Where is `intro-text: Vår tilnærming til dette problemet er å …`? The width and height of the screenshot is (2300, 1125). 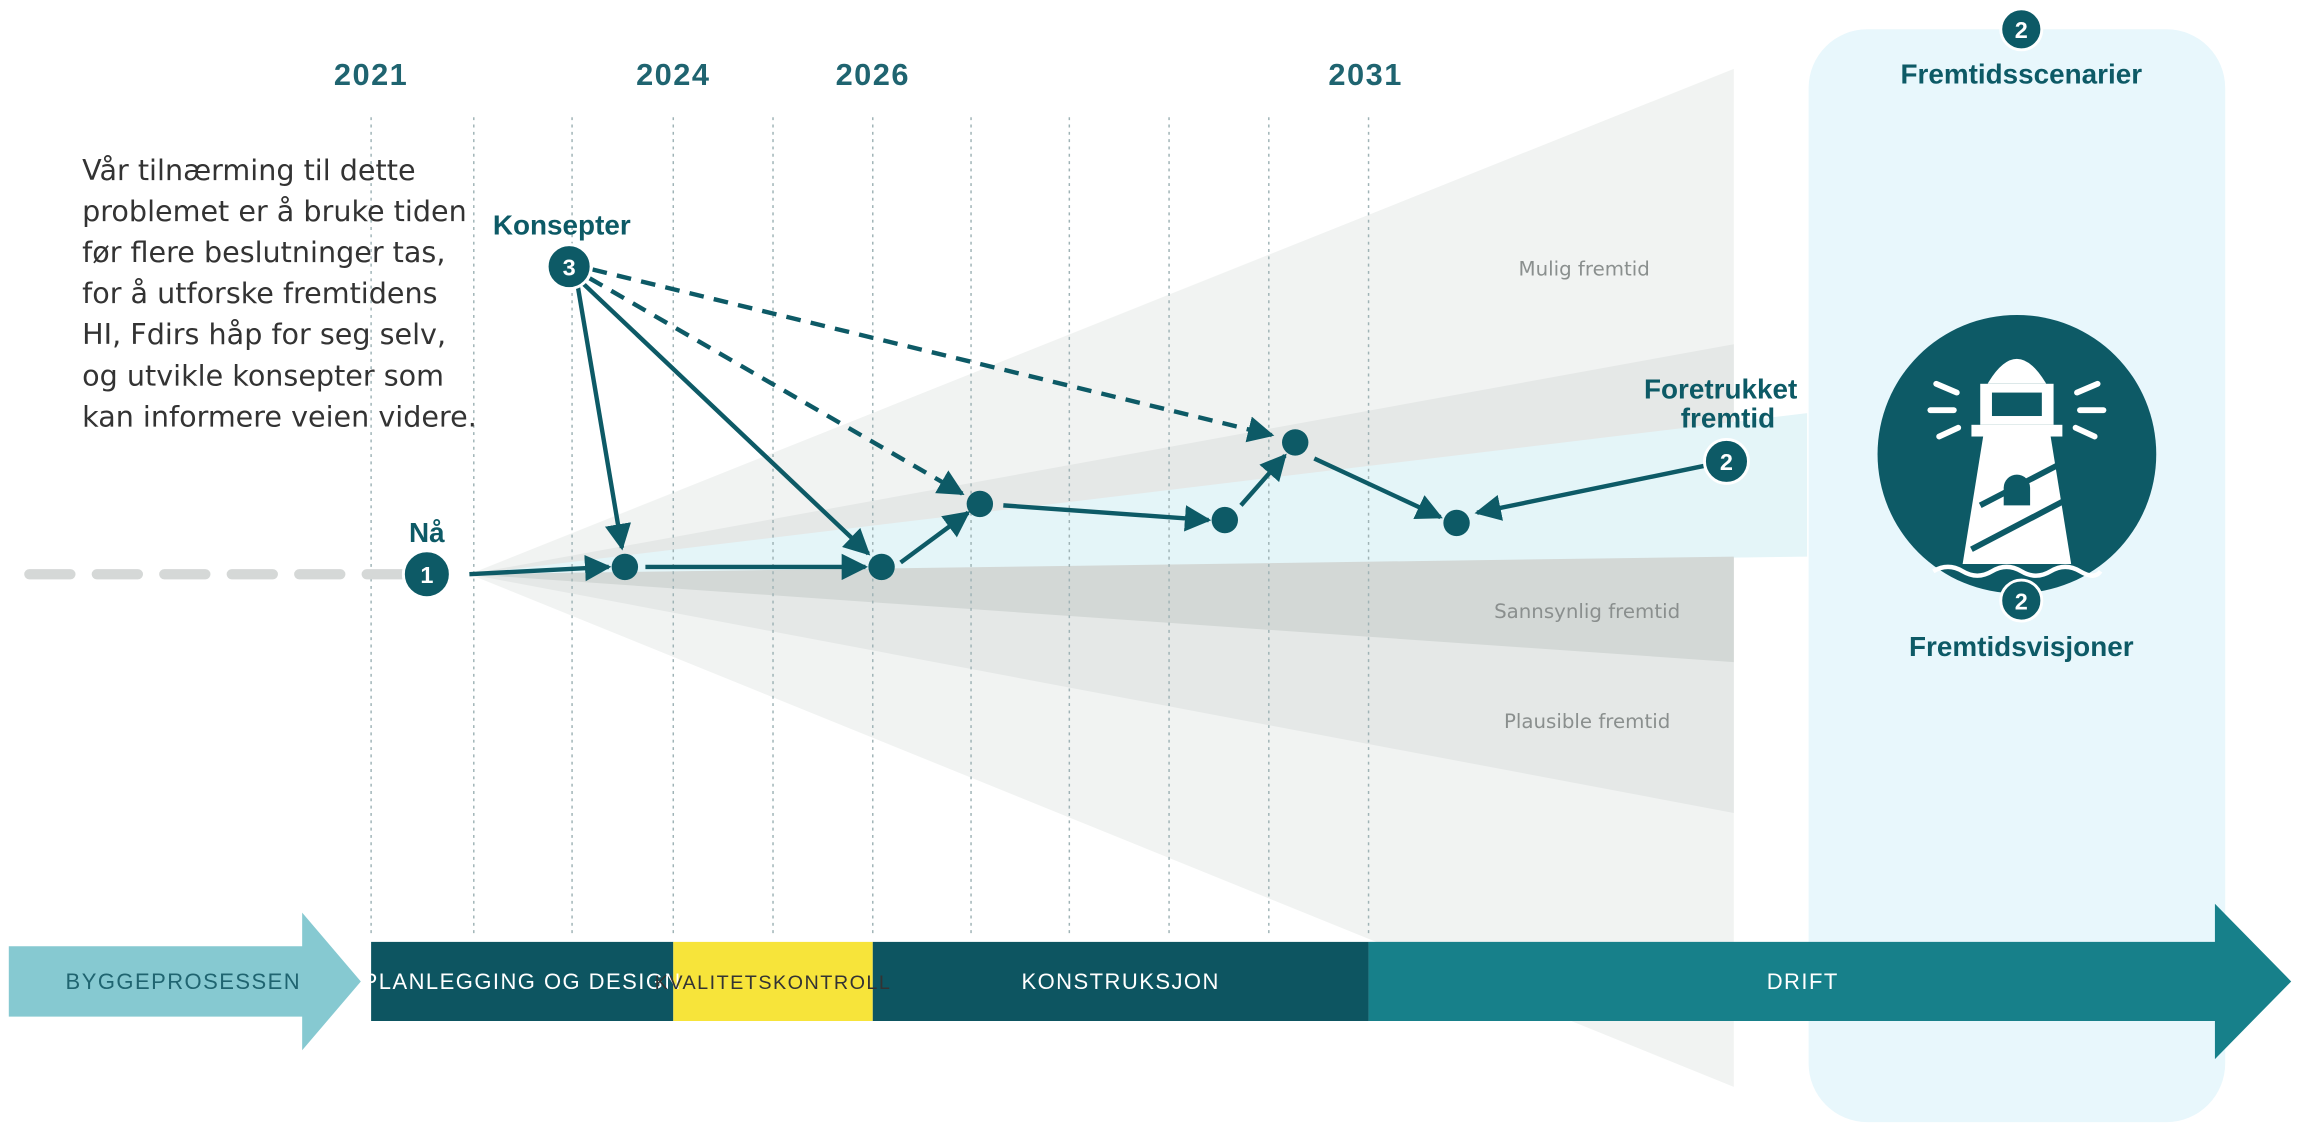
intro-text: Vår tilnærming til dette problemet er å … is located at coordinates (279, 293).